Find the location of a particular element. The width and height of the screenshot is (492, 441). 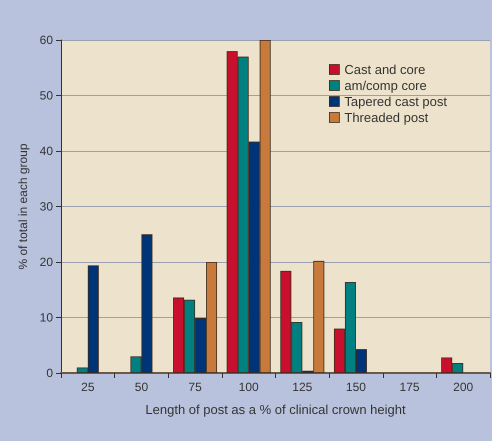

x-tick-label: 75 is located at coordinates (195, 387).